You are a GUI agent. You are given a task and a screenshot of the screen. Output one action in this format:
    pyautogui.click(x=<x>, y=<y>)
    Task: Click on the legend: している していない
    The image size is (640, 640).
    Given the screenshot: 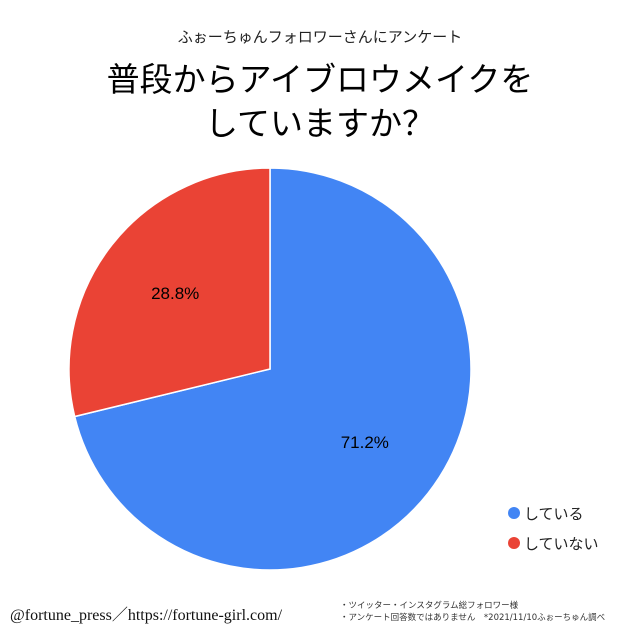 What is the action you would take?
    pyautogui.click(x=553, y=530)
    